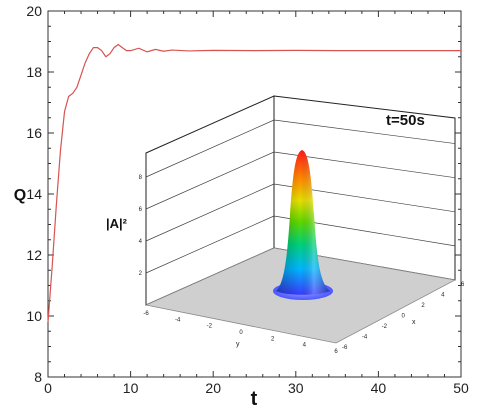  What do you see at coordinates (34, 255) in the screenshot?
I see `y-tick-label: 12` at bounding box center [34, 255].